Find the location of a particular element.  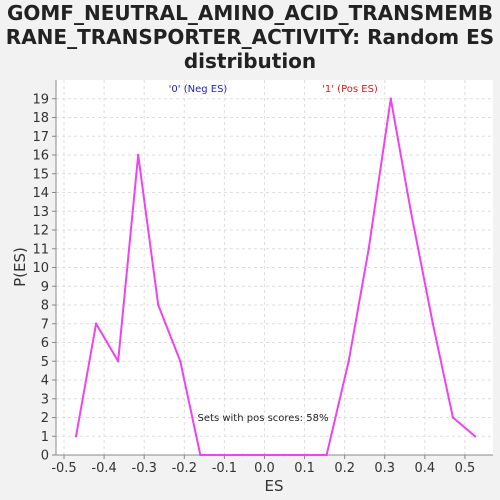

x-tick-label: -0.1 is located at coordinates (224, 468).